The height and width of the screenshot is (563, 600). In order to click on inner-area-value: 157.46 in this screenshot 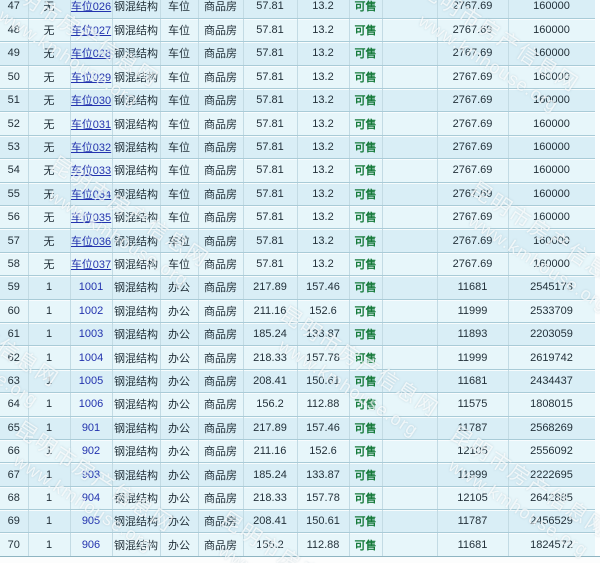, I will do `click(323, 287)`.